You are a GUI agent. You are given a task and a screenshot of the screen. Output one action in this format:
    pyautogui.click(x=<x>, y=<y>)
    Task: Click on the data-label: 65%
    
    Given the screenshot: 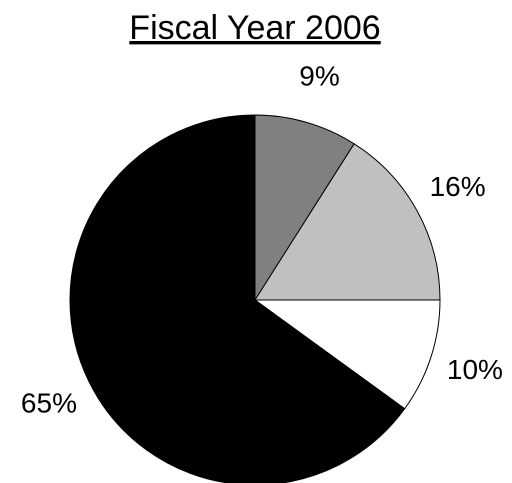 What is the action you would take?
    pyautogui.click(x=49, y=402)
    